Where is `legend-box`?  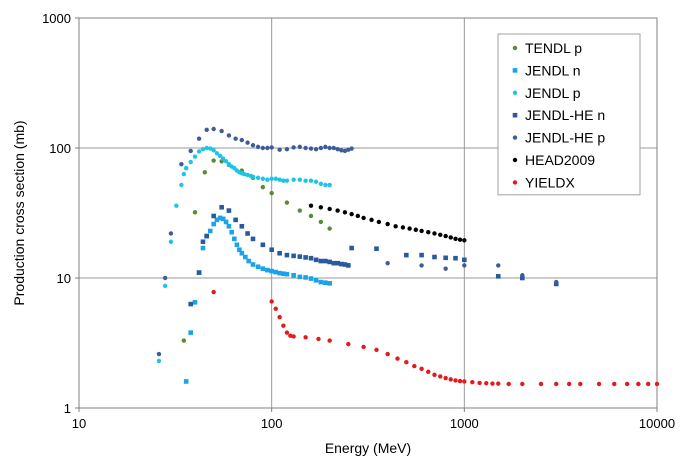 legend-box is located at coordinates (569, 114).